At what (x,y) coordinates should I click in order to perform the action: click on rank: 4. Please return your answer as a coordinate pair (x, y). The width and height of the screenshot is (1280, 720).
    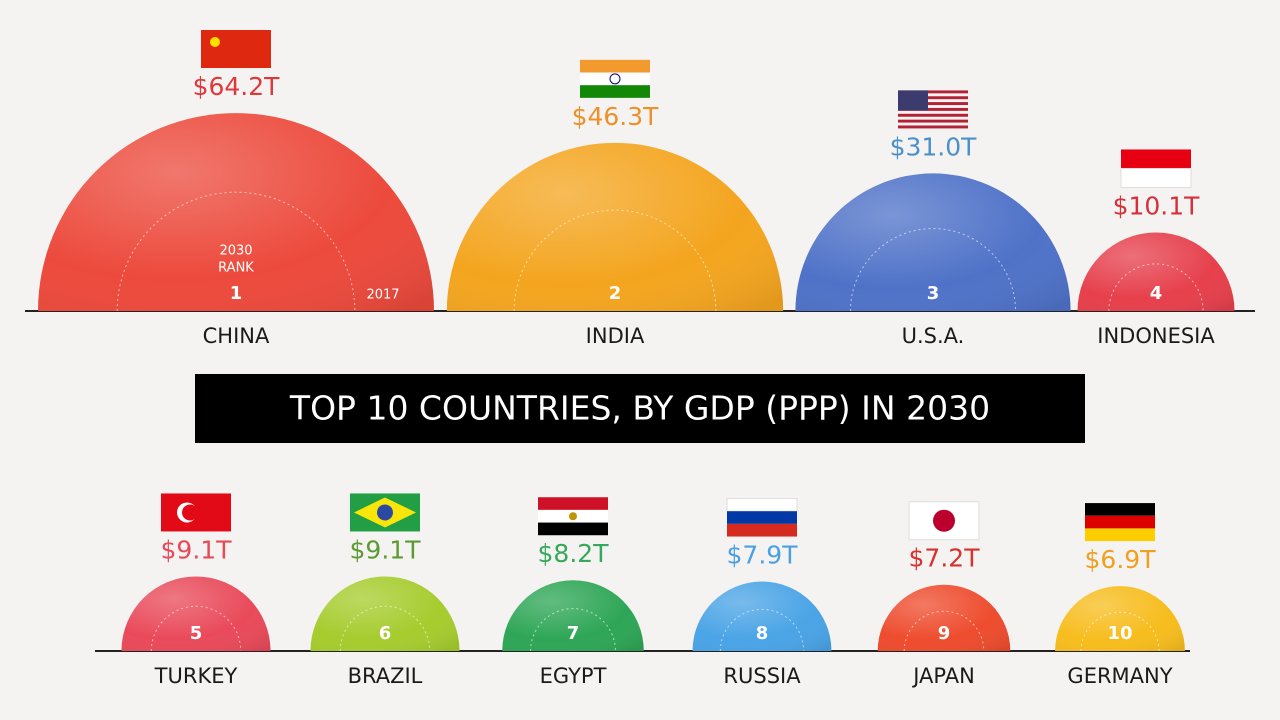
    Looking at the image, I should click on (1156, 293).